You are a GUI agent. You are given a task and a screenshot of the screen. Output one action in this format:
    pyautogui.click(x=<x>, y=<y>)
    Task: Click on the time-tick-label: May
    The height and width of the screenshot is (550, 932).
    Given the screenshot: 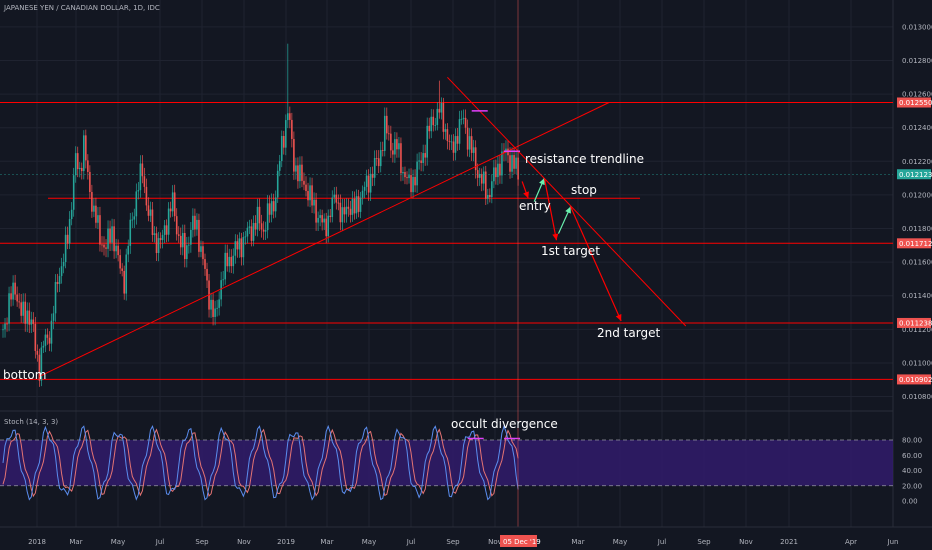 What is the action you would take?
    pyautogui.click(x=118, y=542)
    